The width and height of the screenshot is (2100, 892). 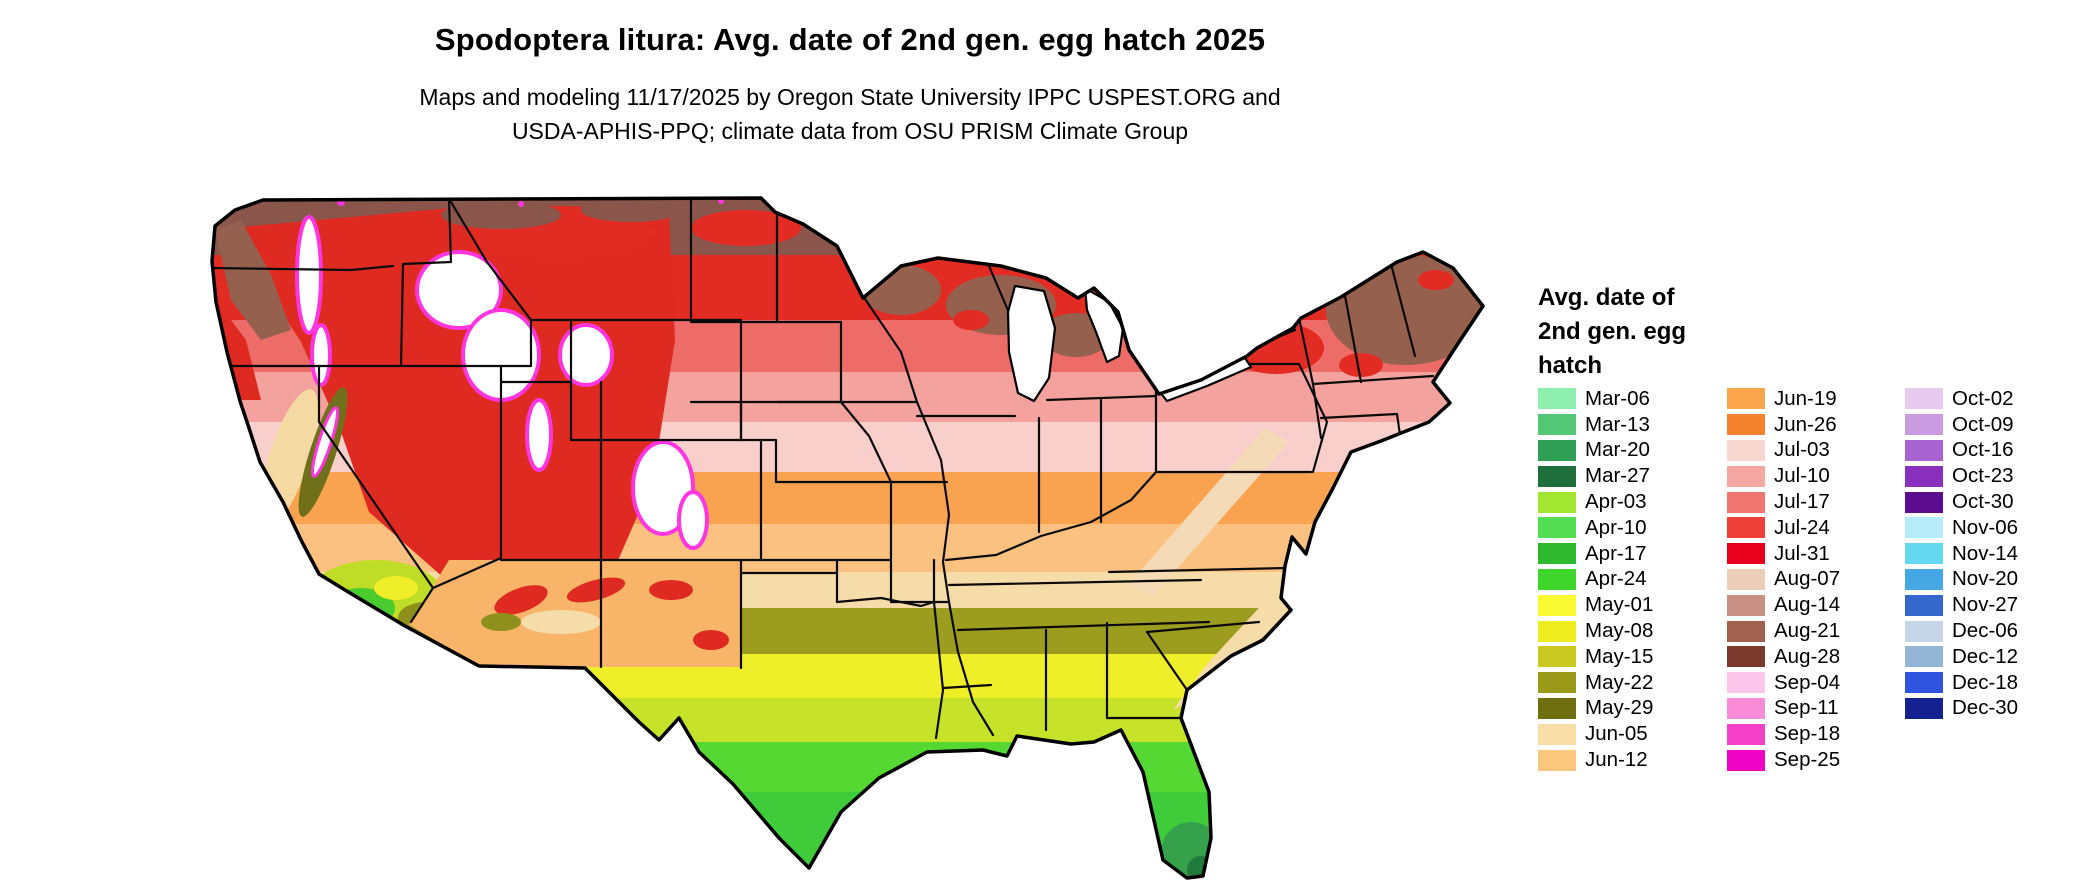 What do you see at coordinates (1983, 476) in the screenshot?
I see `legend-date-label: Oct-23` at bounding box center [1983, 476].